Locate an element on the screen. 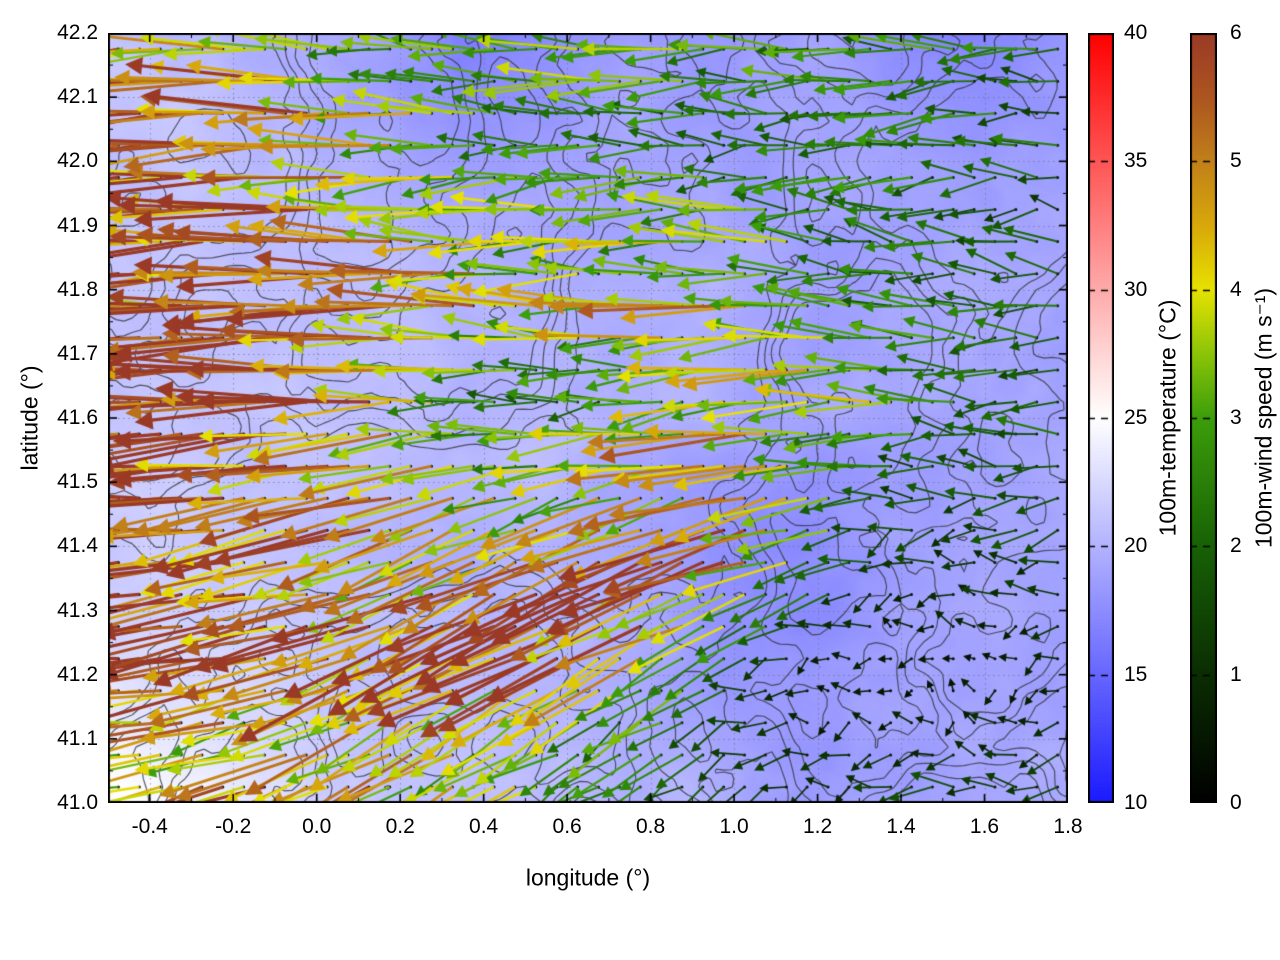 The width and height of the screenshot is (1280, 960). wind_speed-colorbar-tick-label: 5 is located at coordinates (1236, 161).